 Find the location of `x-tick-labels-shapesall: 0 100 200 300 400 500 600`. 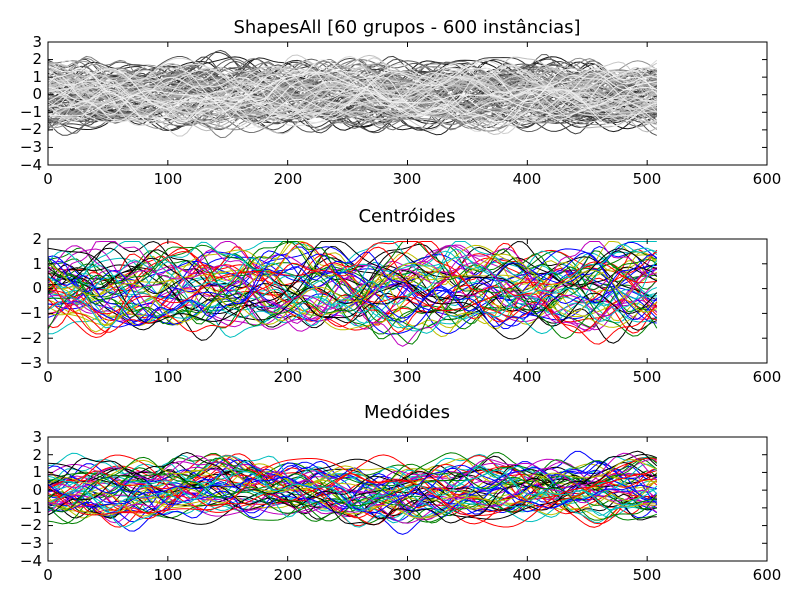

x-tick-labels-shapesall: 0 100 200 300 400 500 600 is located at coordinates (412, 179).